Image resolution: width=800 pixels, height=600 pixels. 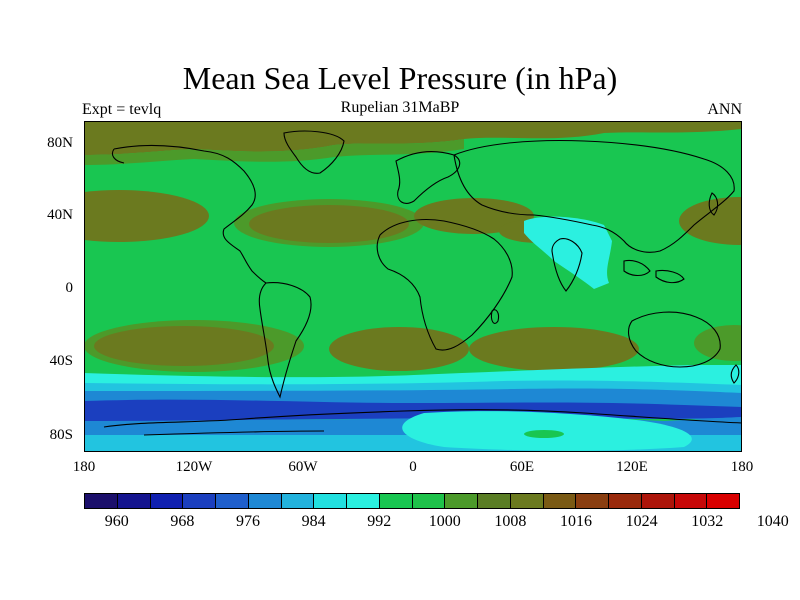 I want to click on colorbar-label: 968, so click(x=182, y=521).